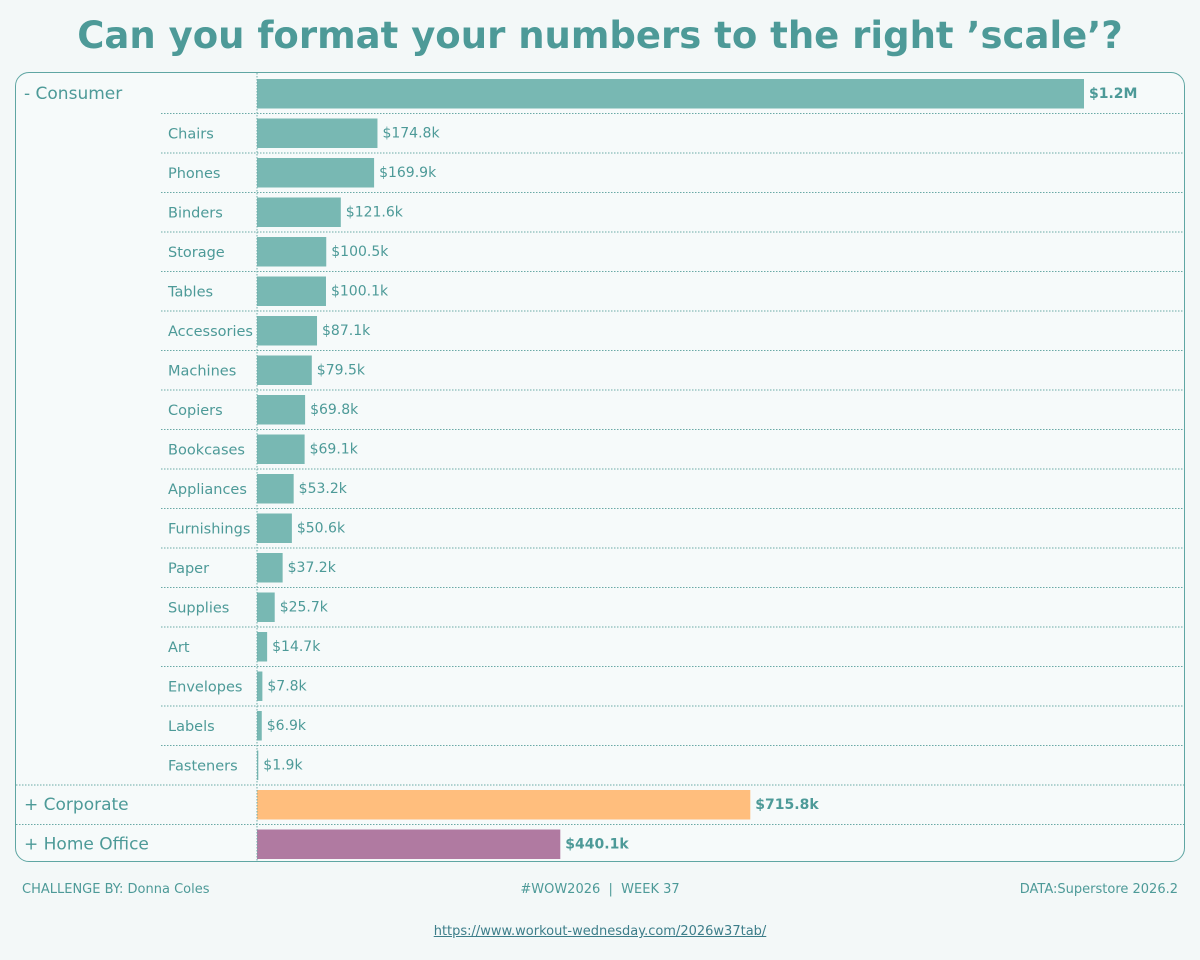  What do you see at coordinates (188, 569) in the screenshot?
I see `category-label: Paper` at bounding box center [188, 569].